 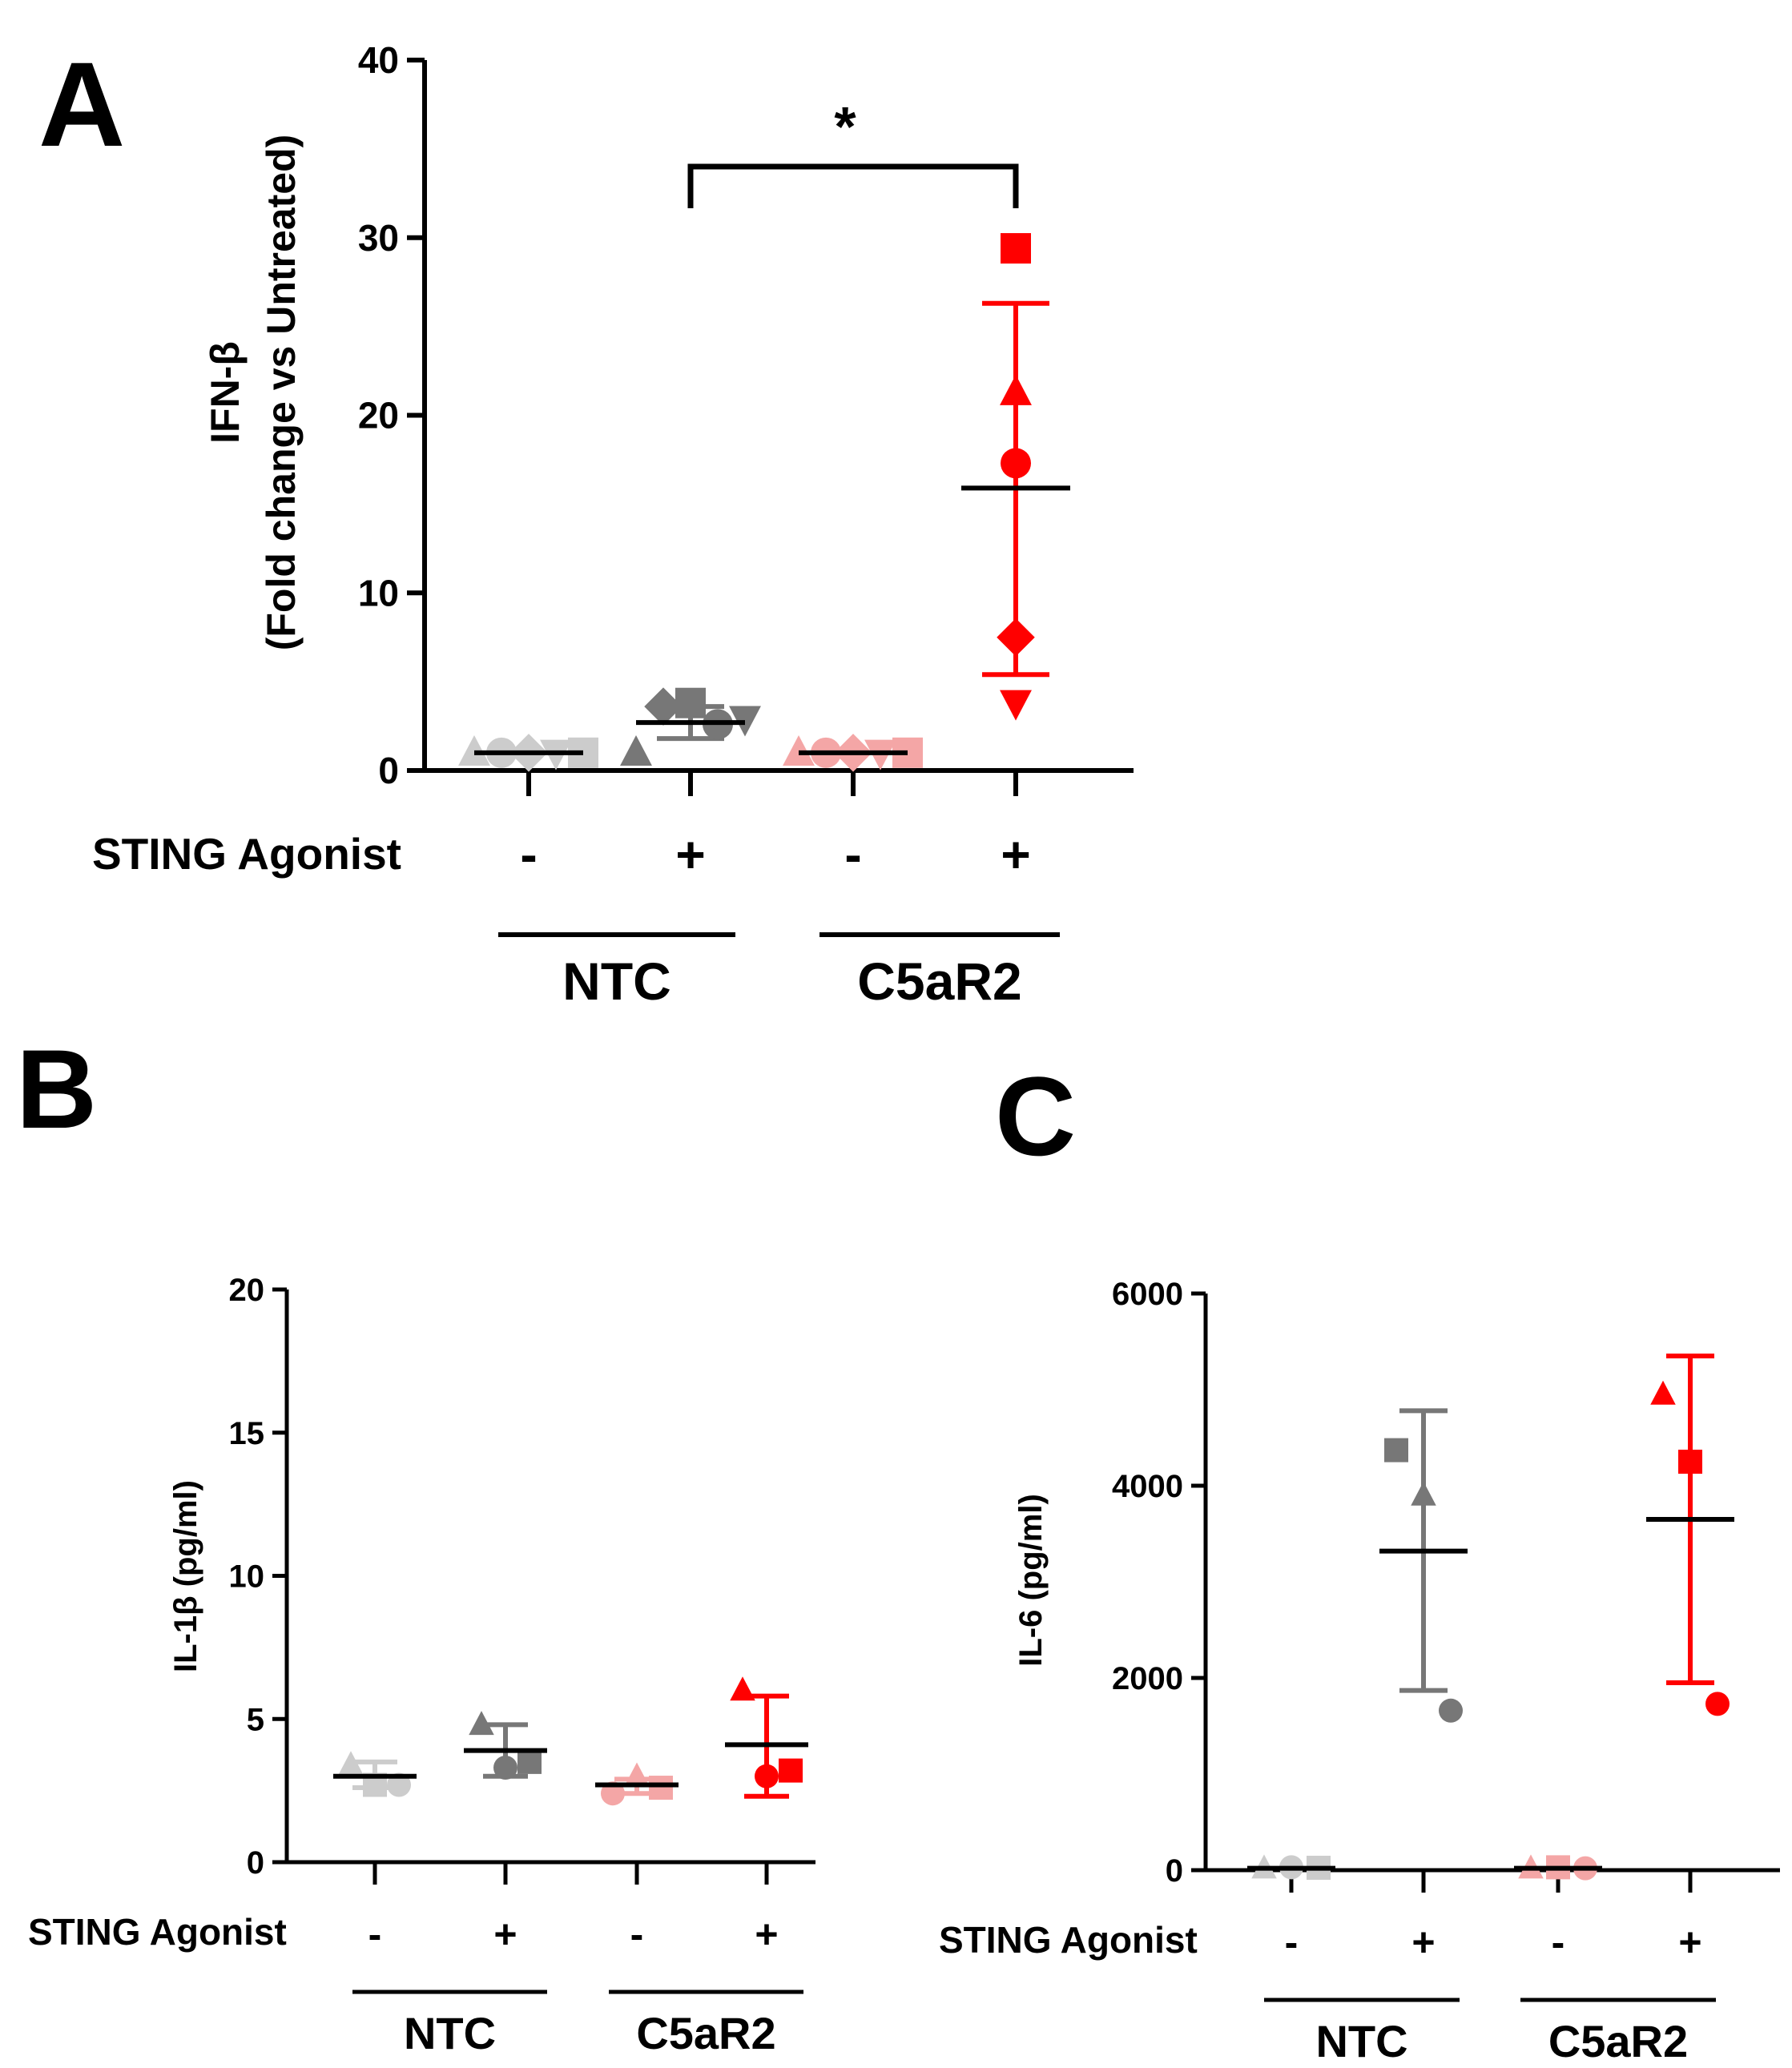 What do you see at coordinates (185, 1576) in the screenshot?
I see `y-axis-label: IL-1β (pg/ml)` at bounding box center [185, 1576].